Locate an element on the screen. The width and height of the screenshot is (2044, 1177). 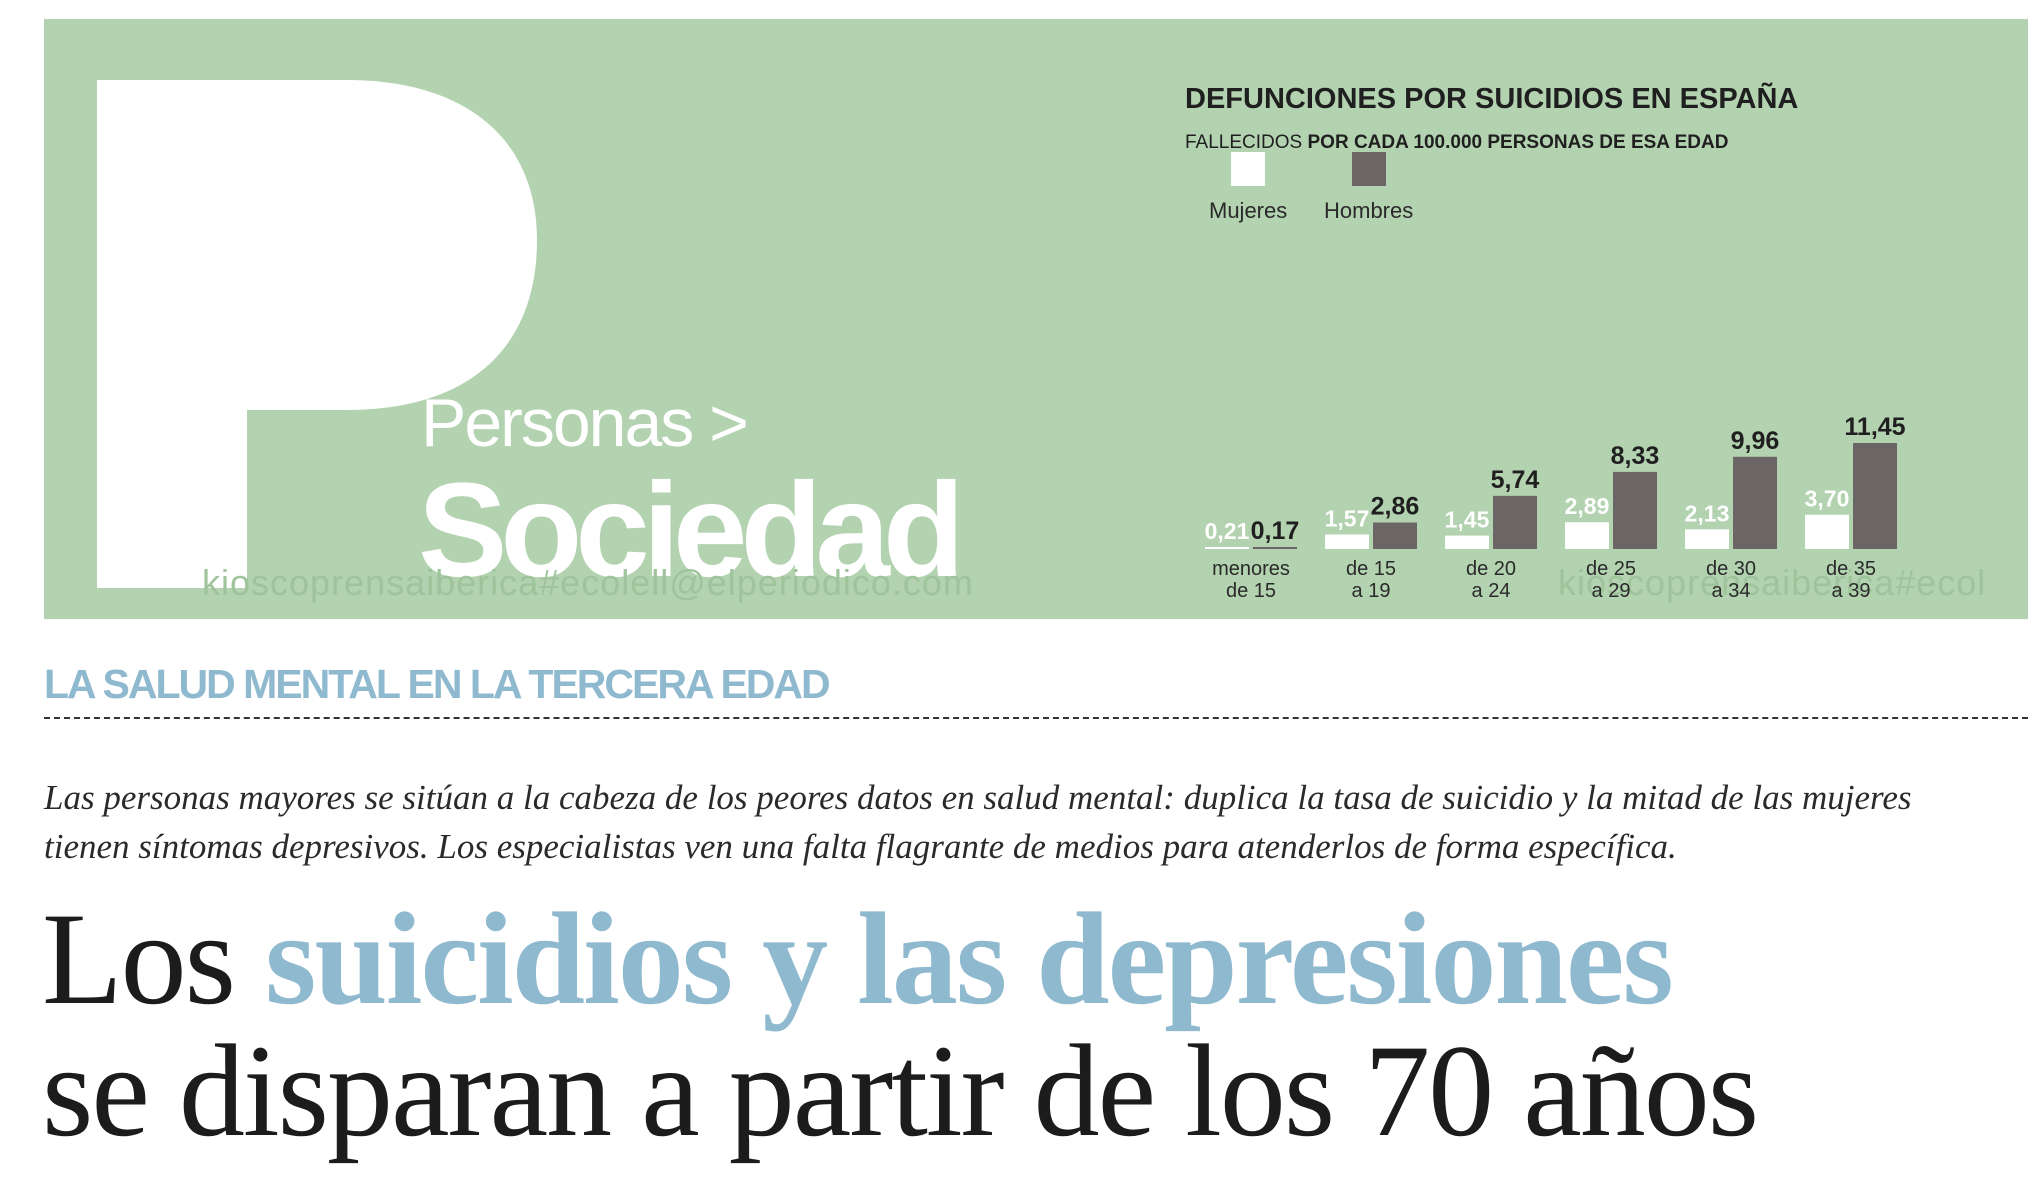
chart-subtitle-prefix: FALLECIDOS is located at coordinates (1244, 142).